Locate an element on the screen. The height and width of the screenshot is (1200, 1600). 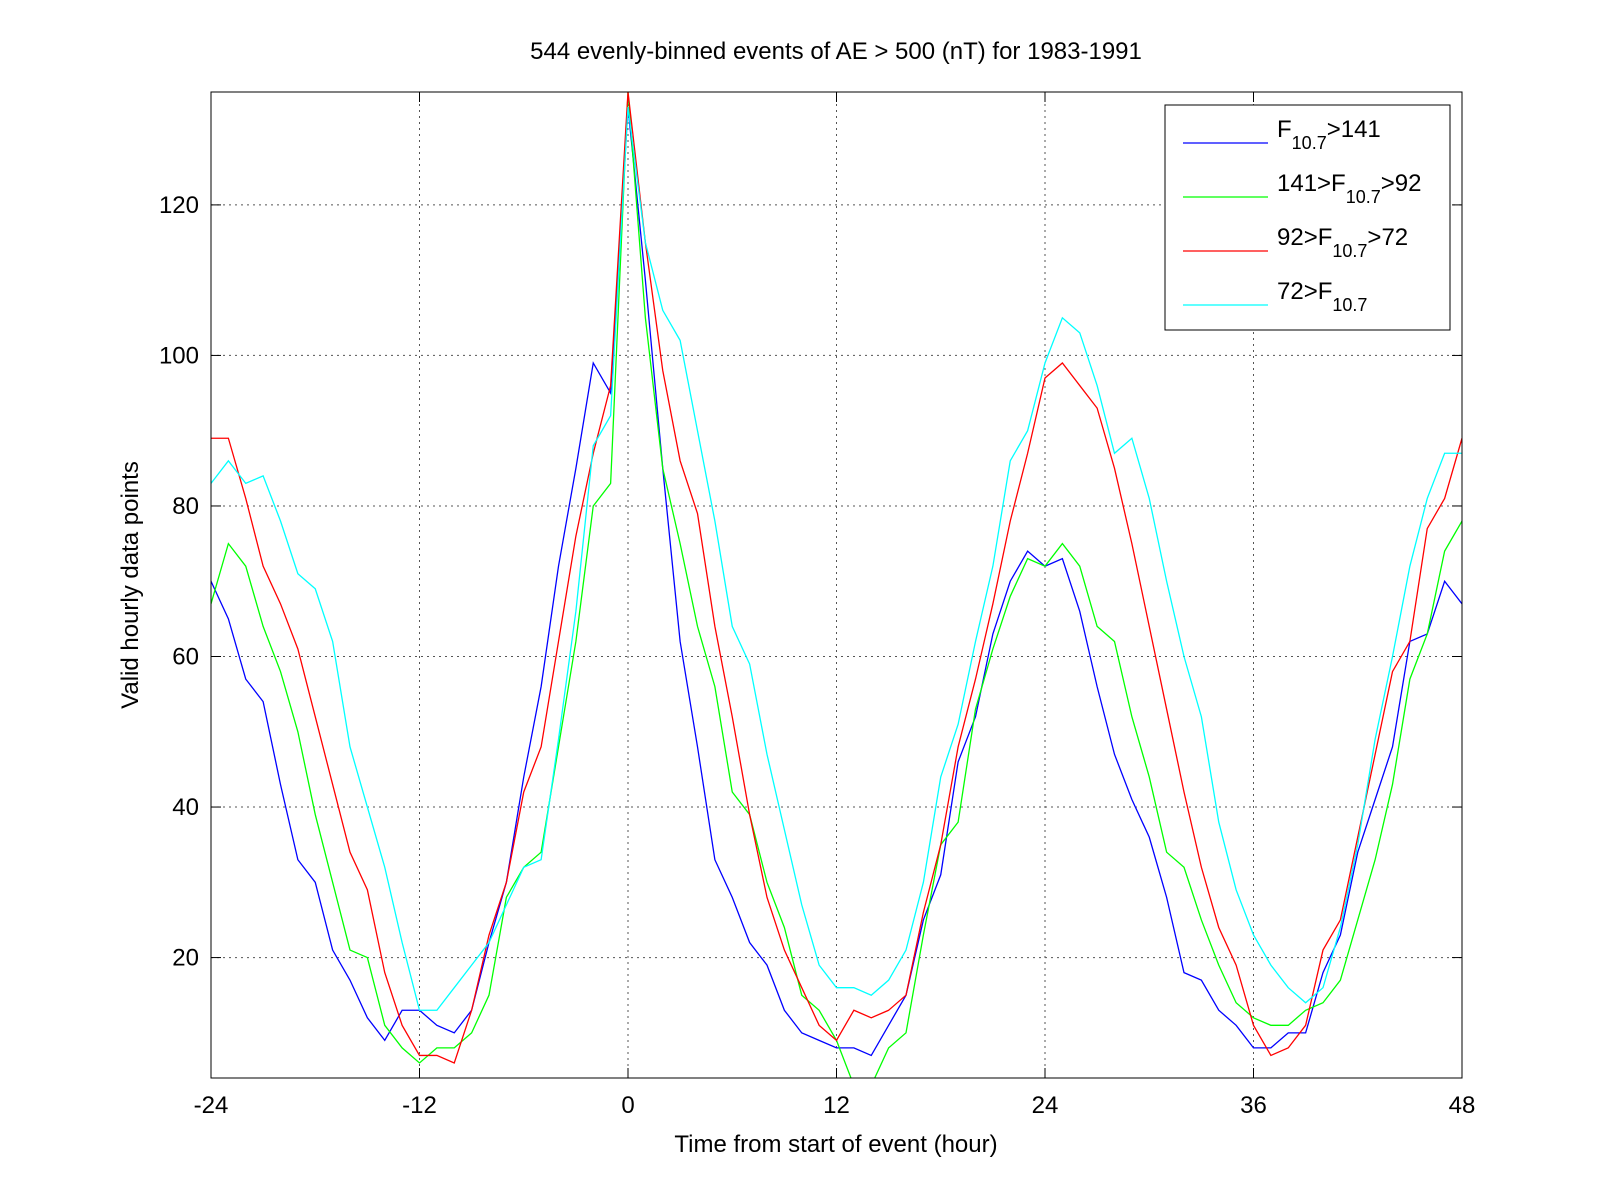
y-axis-label: Valid hourly data points is located at coordinates (130, 585).